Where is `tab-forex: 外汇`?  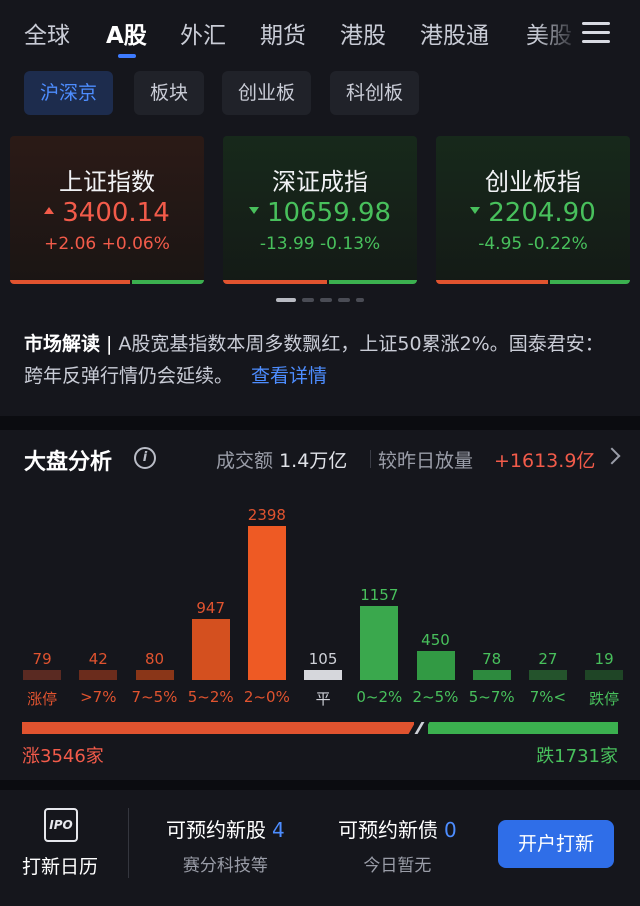 tab-forex: 外汇 is located at coordinates (203, 36).